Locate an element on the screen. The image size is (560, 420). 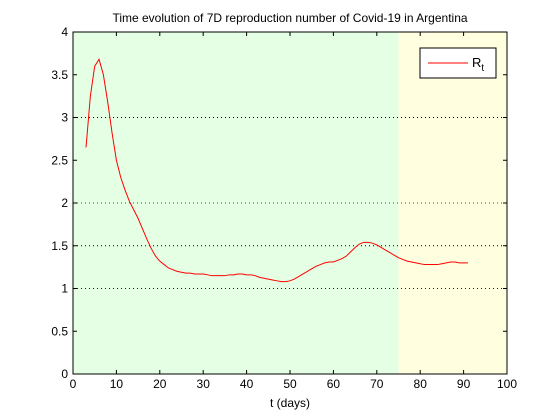
y-tick-label: 0.5 is located at coordinates (59, 331).